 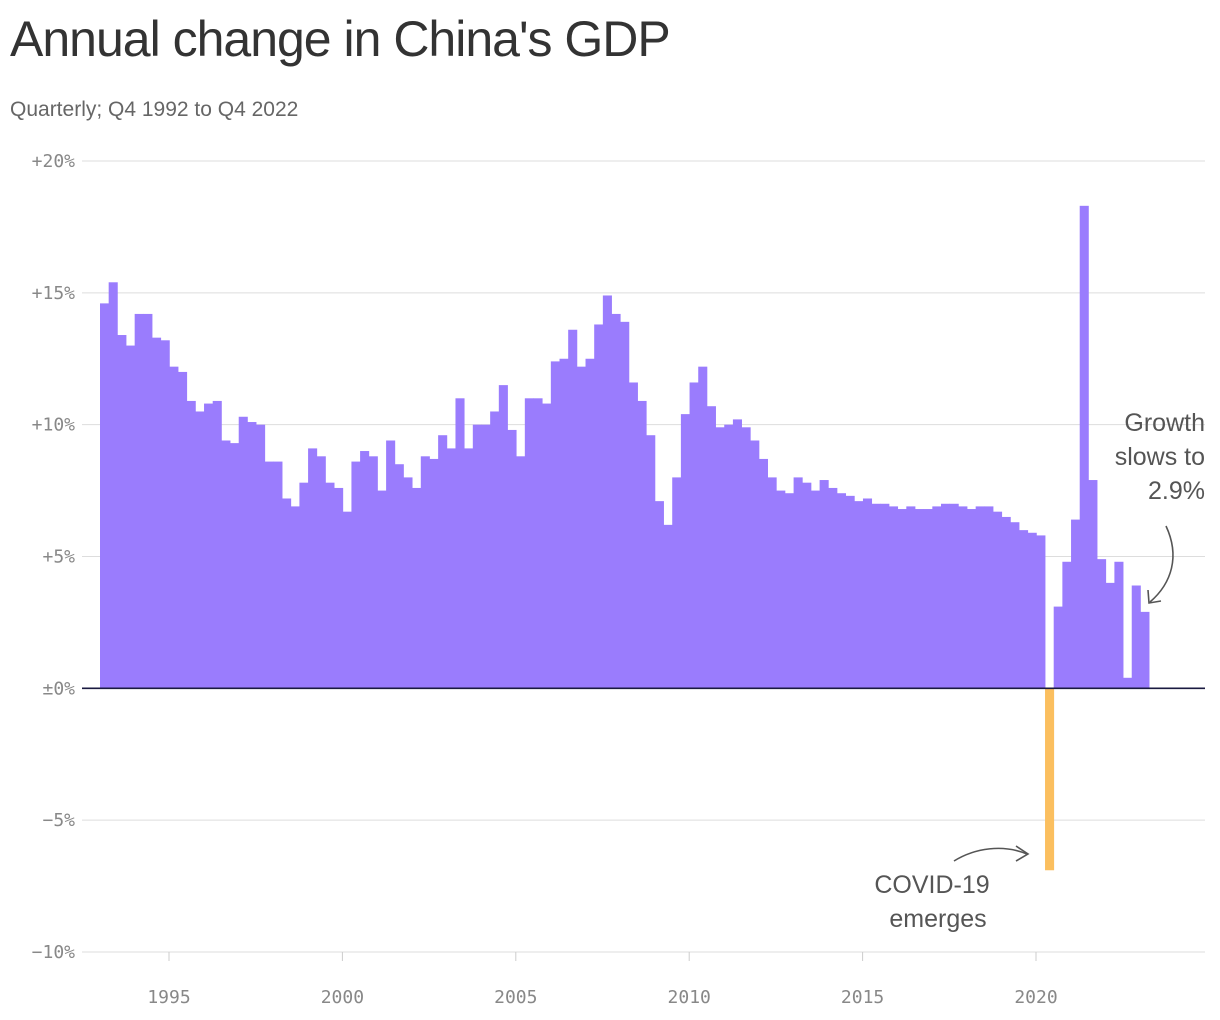 I want to click on covid-arrowhead-icon, so click(x=1022, y=853).